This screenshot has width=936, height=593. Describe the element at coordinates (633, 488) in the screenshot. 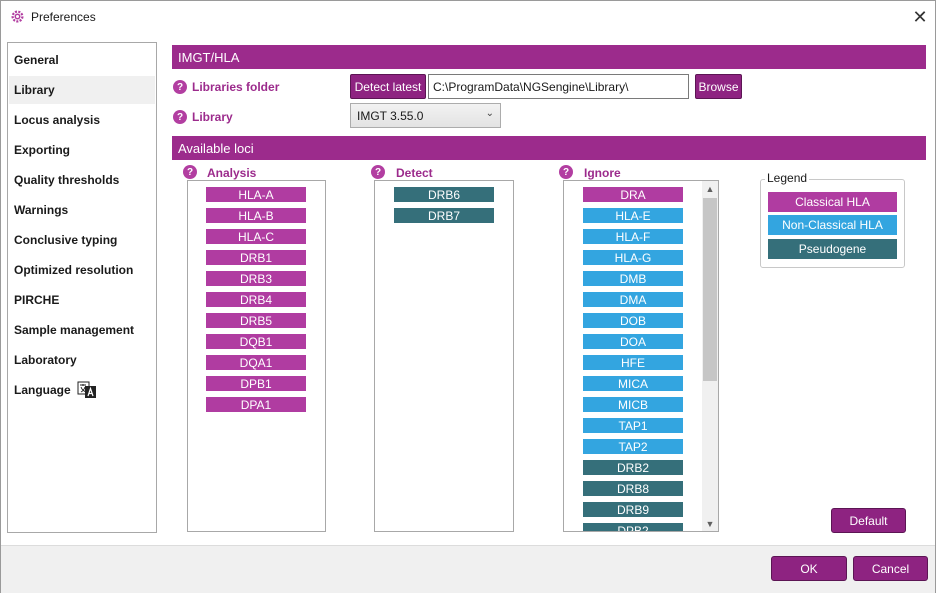

I see `locus-item-drb8: DRB8` at that location.